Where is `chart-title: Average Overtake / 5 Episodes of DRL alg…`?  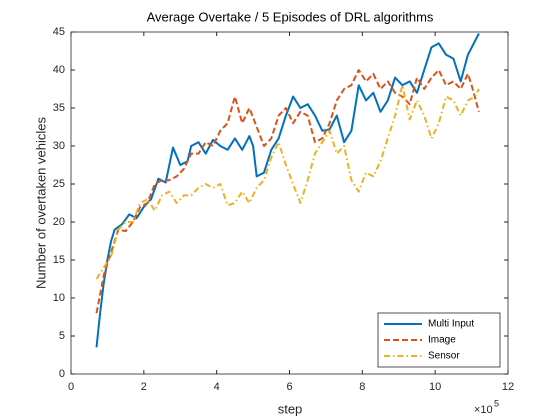 chart-title: Average Overtake / 5 Episodes of DRL alg… is located at coordinates (290, 16).